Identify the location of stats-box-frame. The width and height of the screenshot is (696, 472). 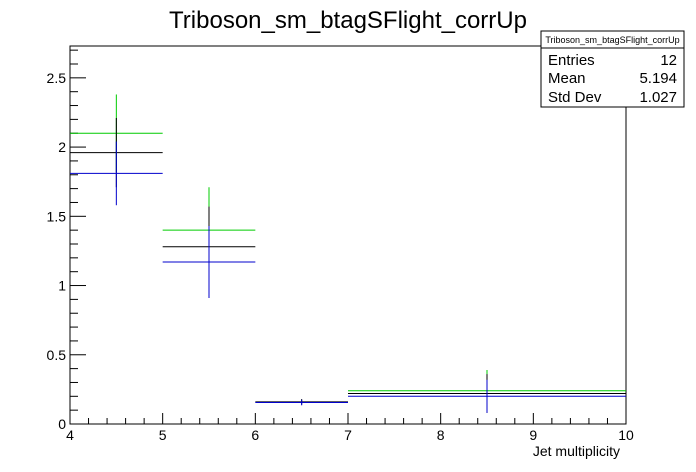
(612, 69).